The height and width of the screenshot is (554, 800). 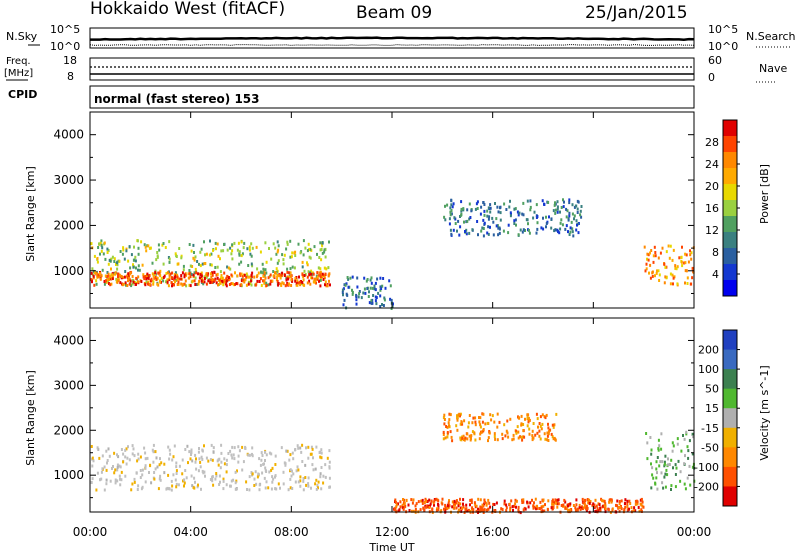 I want to click on noise-right-tick-bottom: 10^0, so click(x=723, y=46).